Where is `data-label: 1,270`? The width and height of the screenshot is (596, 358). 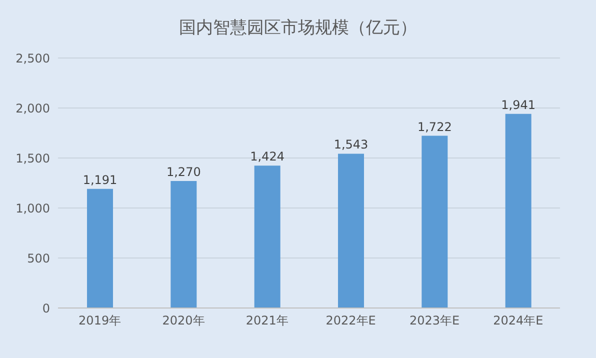
data-label: 1,270 is located at coordinates (183, 172).